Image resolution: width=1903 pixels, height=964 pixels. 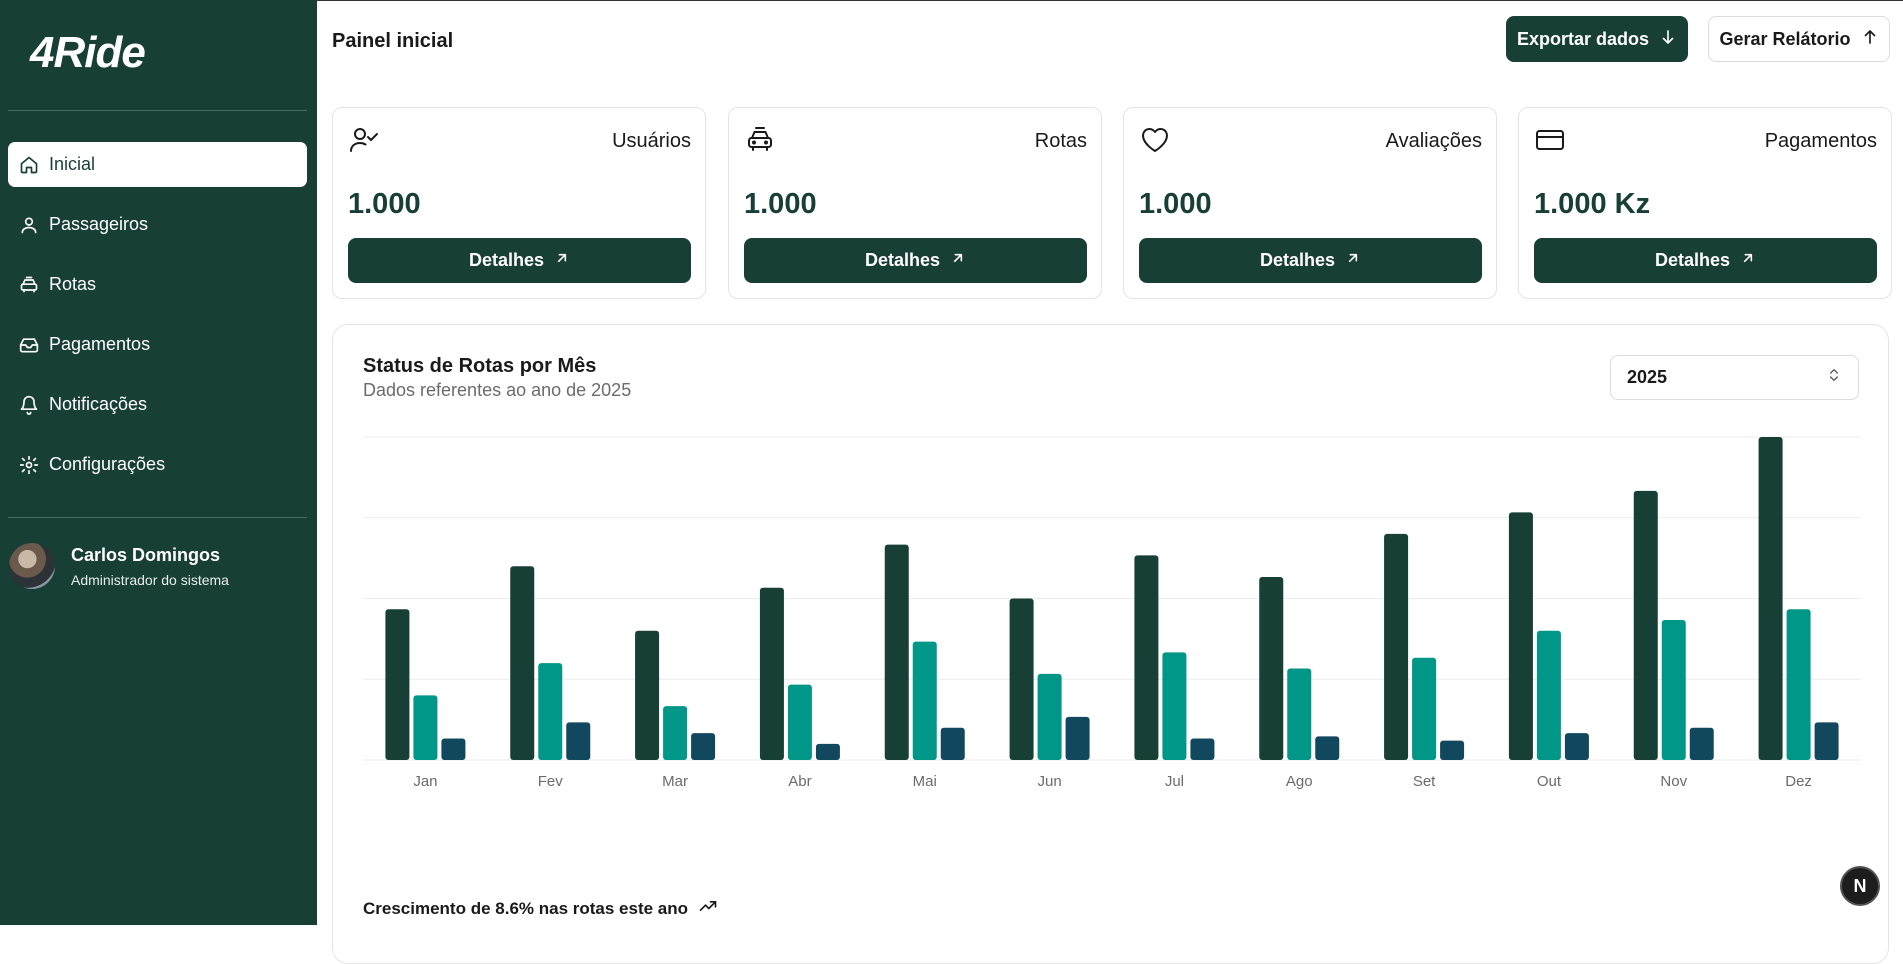 What do you see at coordinates (146, 554) in the screenshot?
I see `user-name: Carlos Domingos` at bounding box center [146, 554].